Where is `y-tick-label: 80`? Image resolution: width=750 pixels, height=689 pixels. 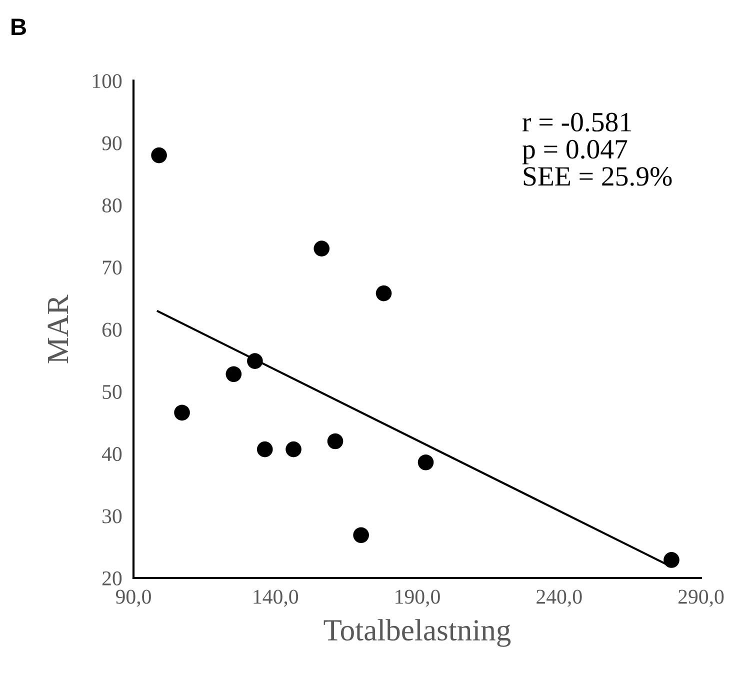
y-tick-label: 80 is located at coordinates (112, 205).